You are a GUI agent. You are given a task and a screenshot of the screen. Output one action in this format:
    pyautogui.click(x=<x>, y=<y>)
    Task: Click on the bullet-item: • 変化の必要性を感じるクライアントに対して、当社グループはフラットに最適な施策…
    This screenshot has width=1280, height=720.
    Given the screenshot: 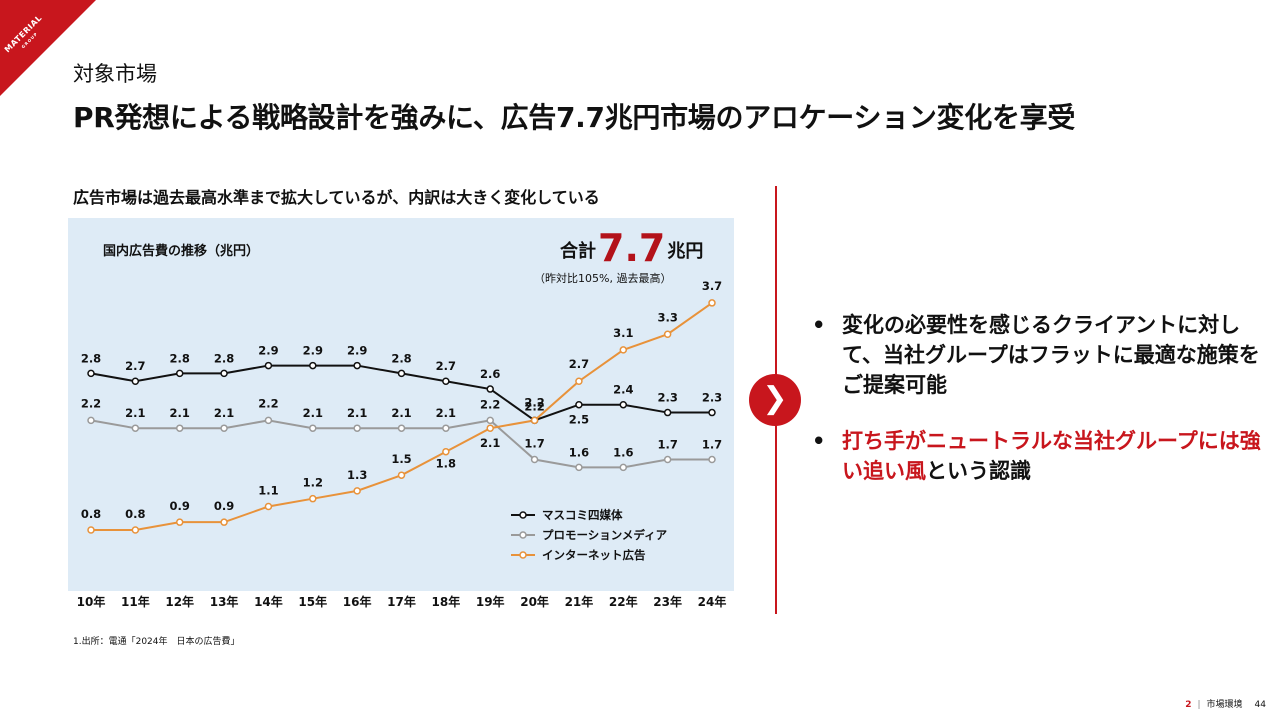 What is the action you would take?
    pyautogui.click(x=1037, y=355)
    